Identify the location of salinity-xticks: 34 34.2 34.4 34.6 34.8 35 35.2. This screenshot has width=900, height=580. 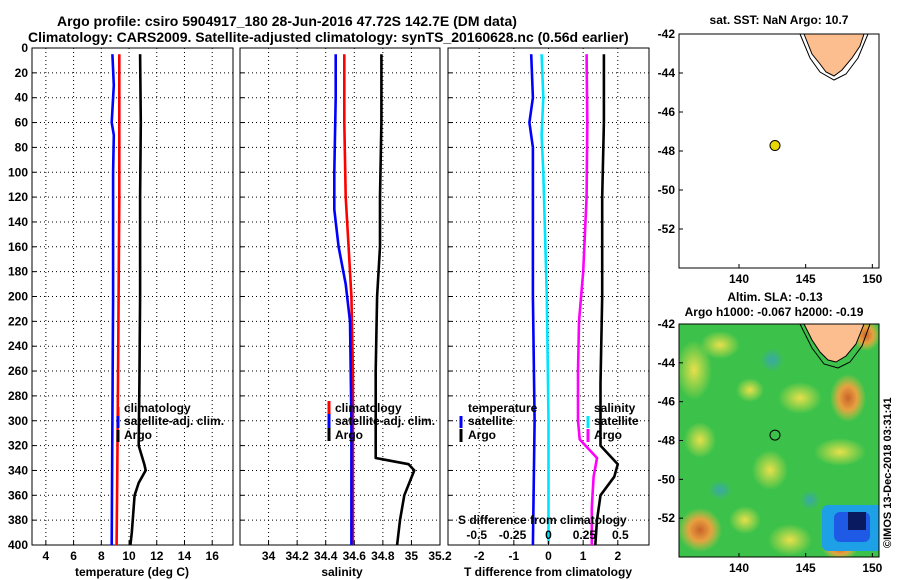
(357, 552).